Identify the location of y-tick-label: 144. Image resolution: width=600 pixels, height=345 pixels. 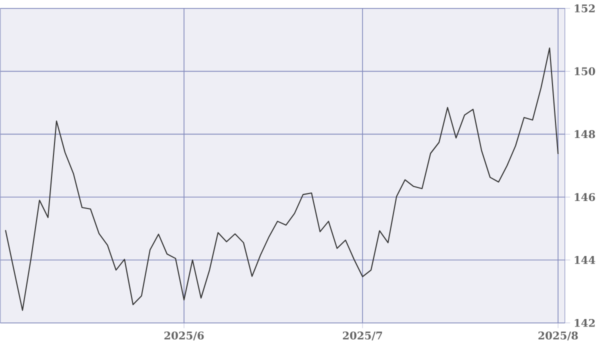
(585, 260).